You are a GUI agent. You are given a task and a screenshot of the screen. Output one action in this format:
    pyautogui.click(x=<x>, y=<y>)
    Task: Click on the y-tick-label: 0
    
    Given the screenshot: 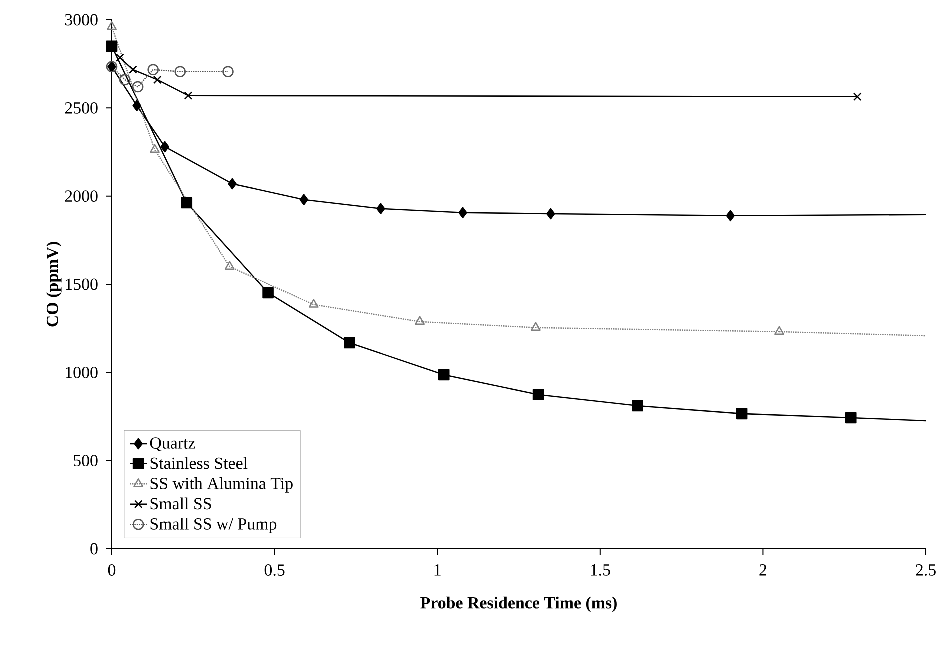 What is the action you would take?
    pyautogui.click(x=94, y=549)
    